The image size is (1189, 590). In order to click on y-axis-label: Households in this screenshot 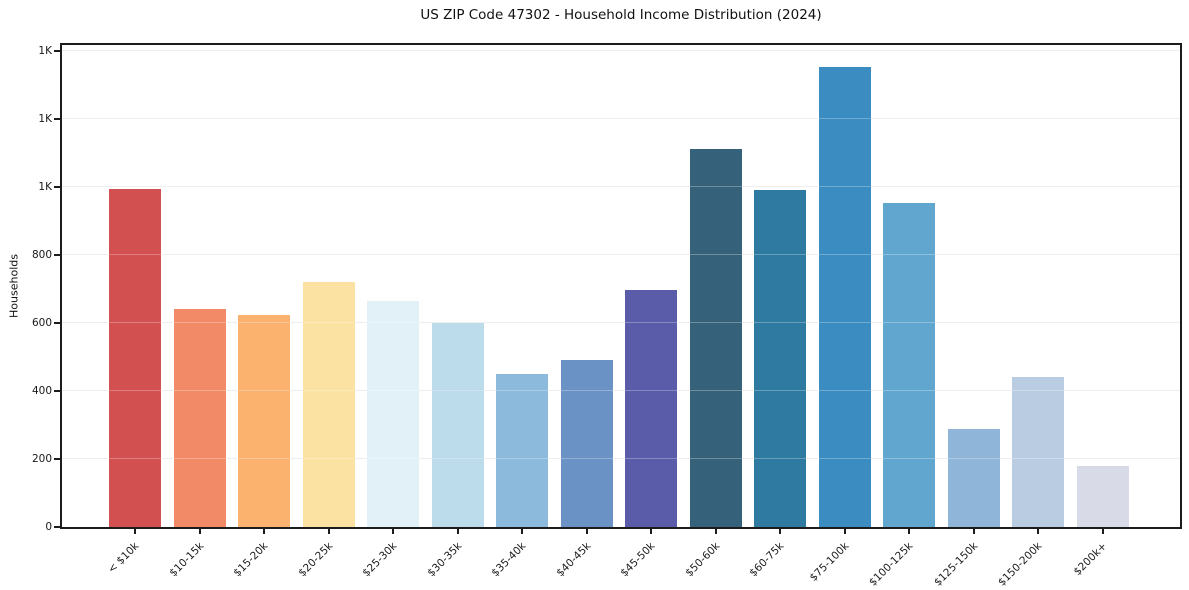, I will do `click(14, 286)`.